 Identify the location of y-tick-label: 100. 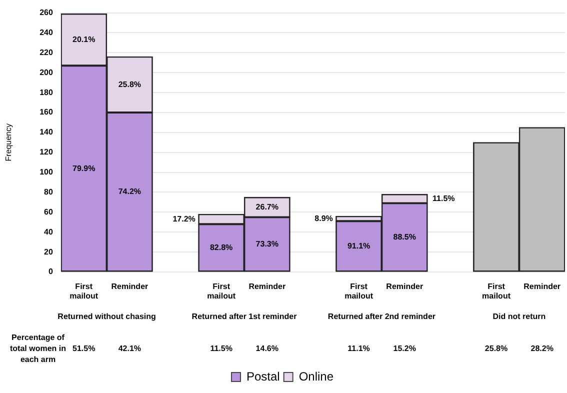
(47, 172).